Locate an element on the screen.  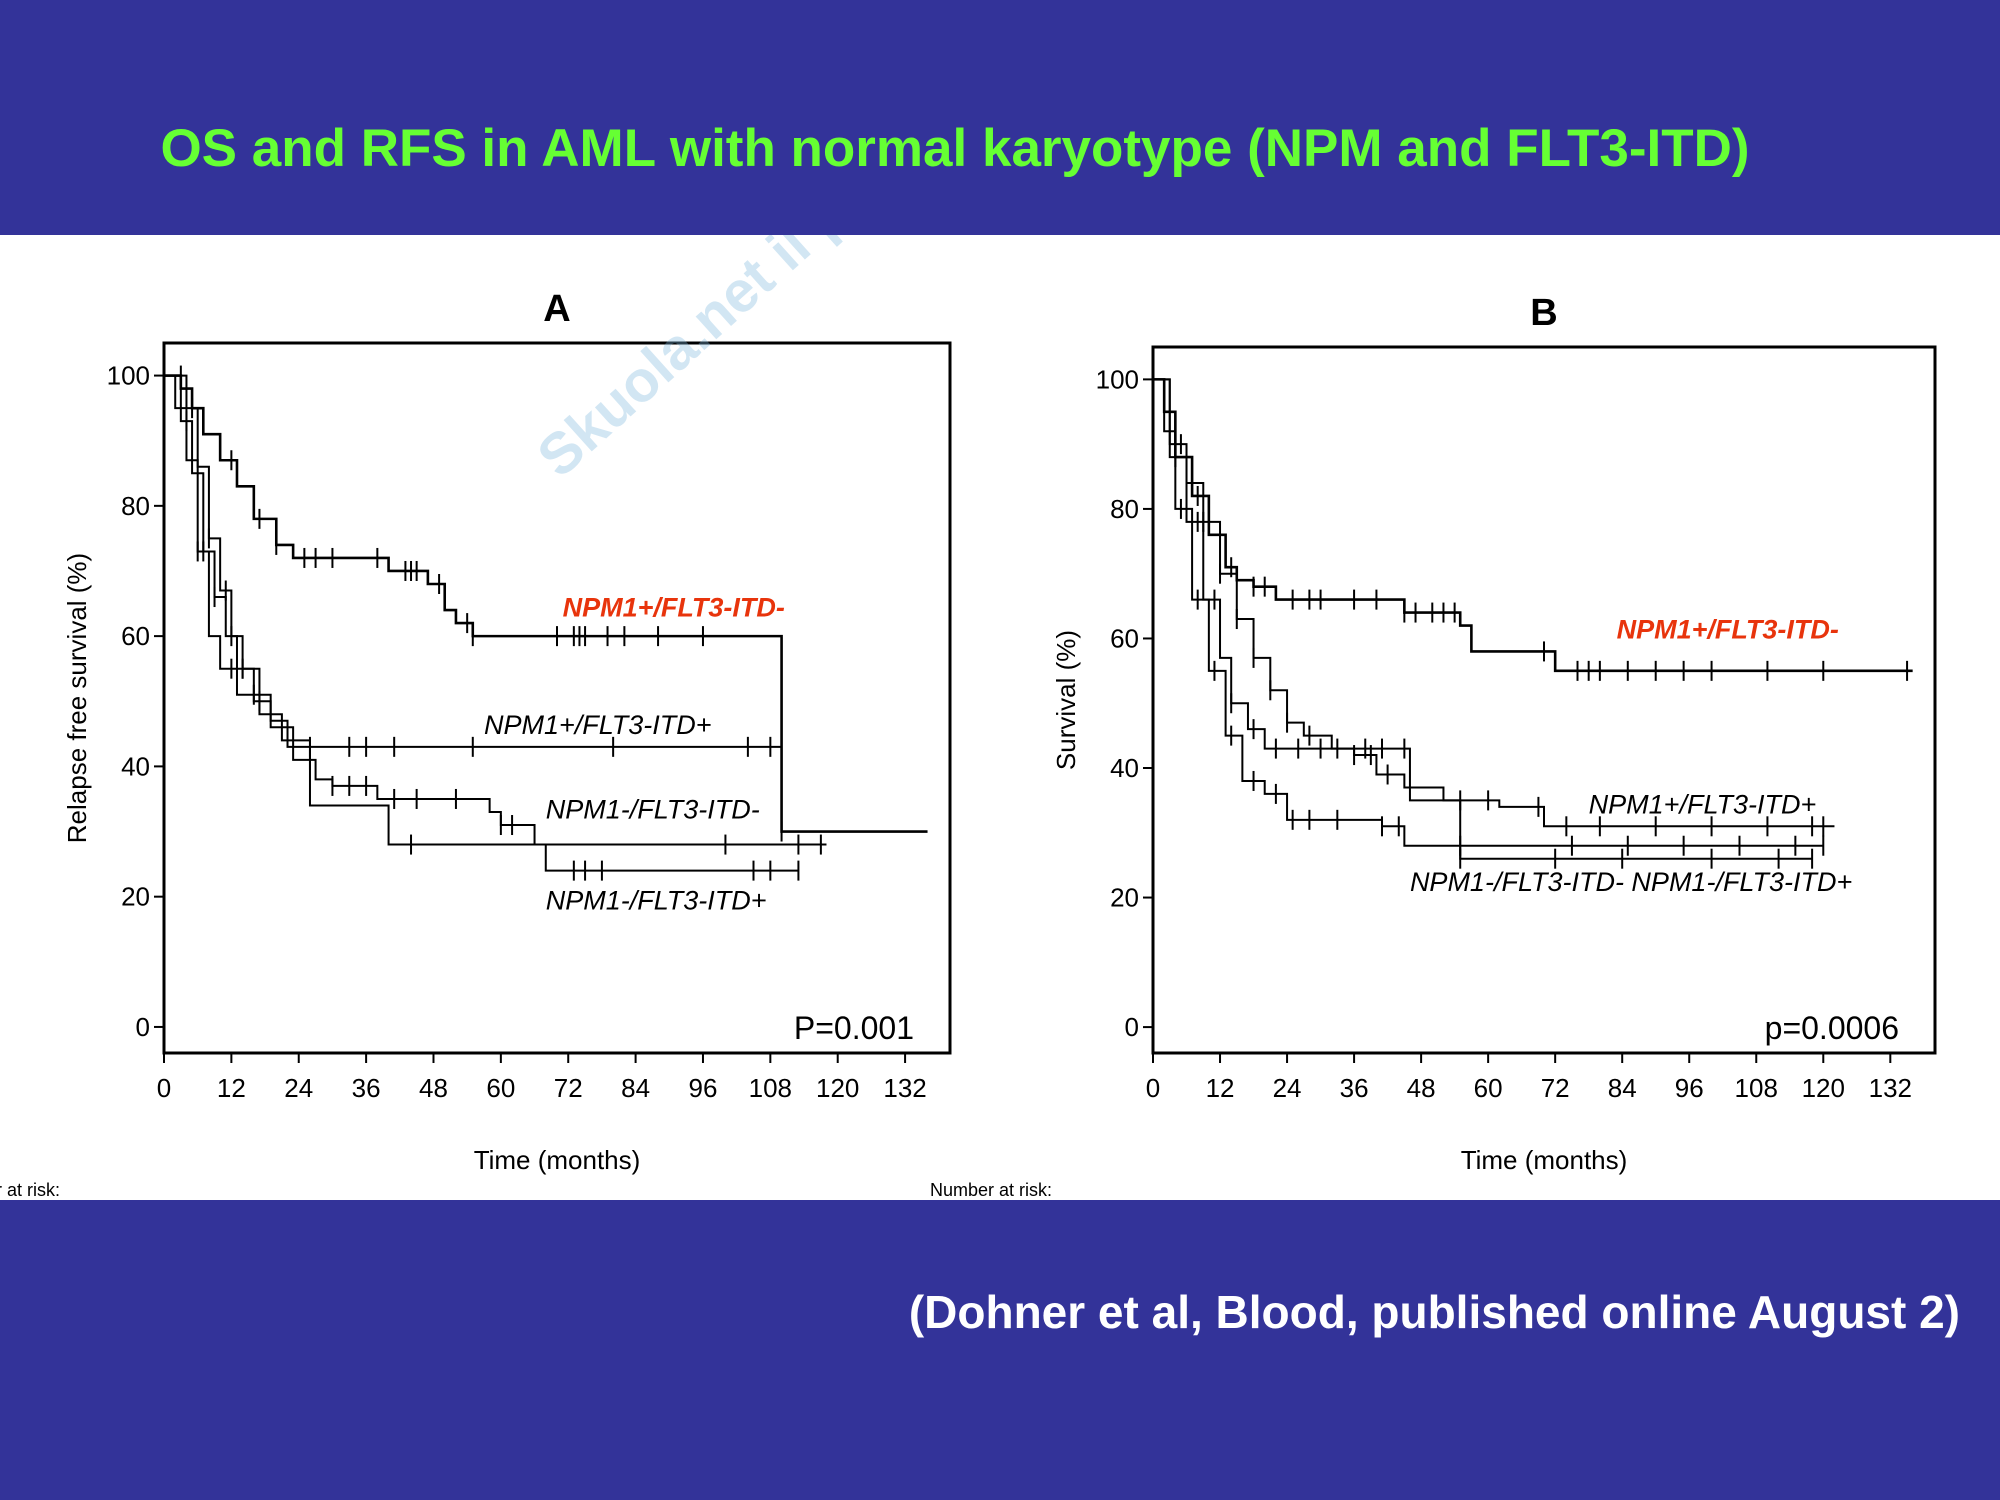
chart-a-x-tick-label: 96 is located at coordinates (703, 1088).